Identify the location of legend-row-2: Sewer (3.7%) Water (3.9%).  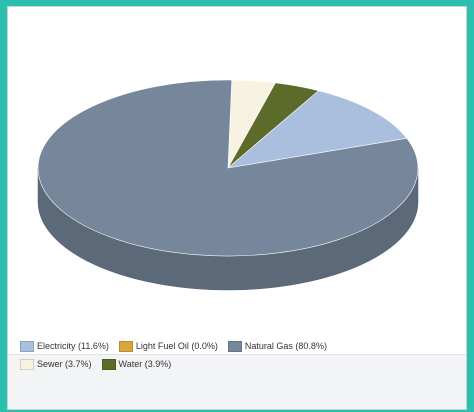
(240, 364).